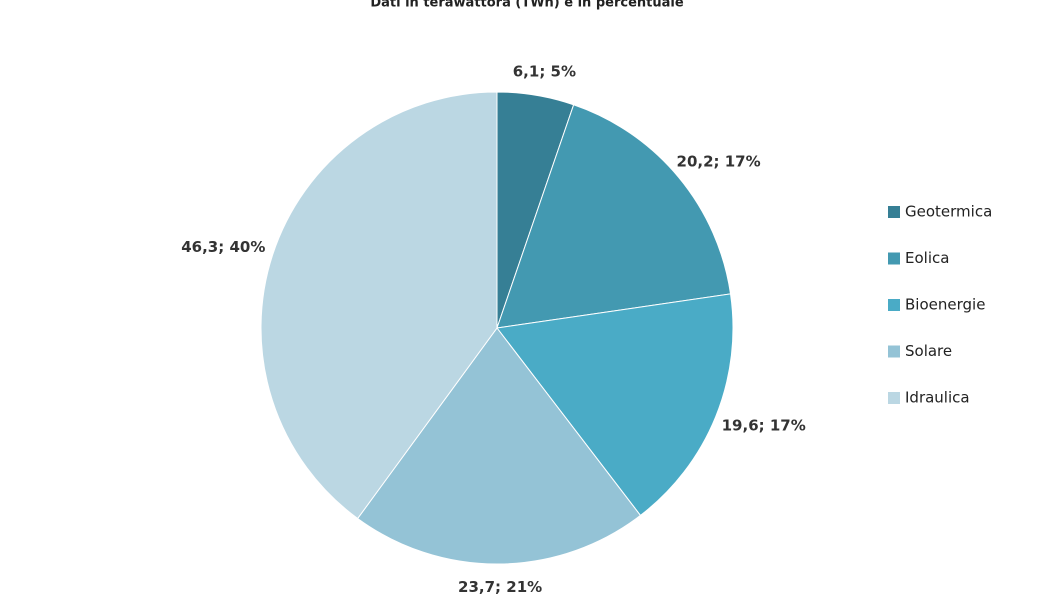 Image resolution: width=1056 pixels, height=594 pixels. What do you see at coordinates (927, 258) in the screenshot?
I see `legend-label: Eolica` at bounding box center [927, 258].